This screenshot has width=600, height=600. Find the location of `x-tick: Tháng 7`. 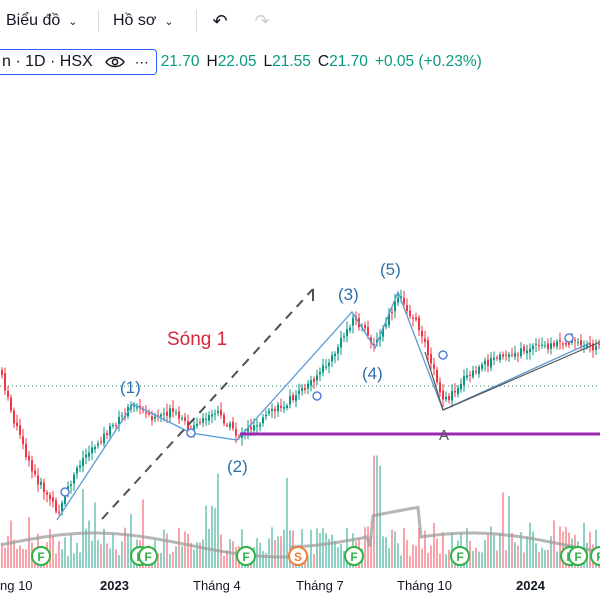

x-tick: Tháng 7 is located at coordinates (320, 585).